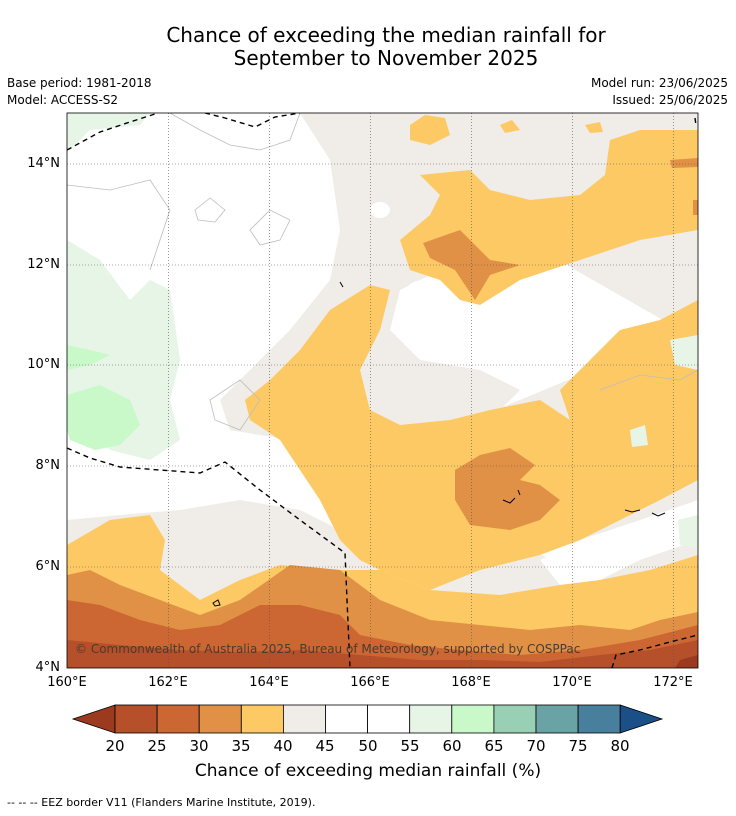 The image size is (736, 816). What do you see at coordinates (43, 163) in the screenshot?
I see `y-tick-label: 14°N` at bounding box center [43, 163].